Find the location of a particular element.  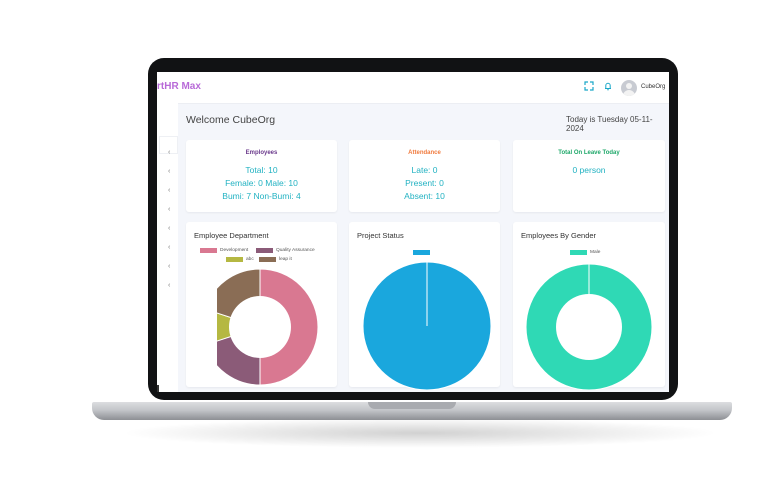

legend-item: abc is located at coordinates (240, 259).